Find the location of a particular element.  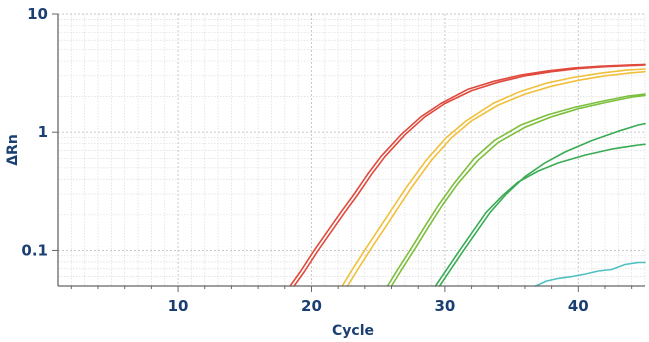

x-tick-label: 20 is located at coordinates (311, 306).